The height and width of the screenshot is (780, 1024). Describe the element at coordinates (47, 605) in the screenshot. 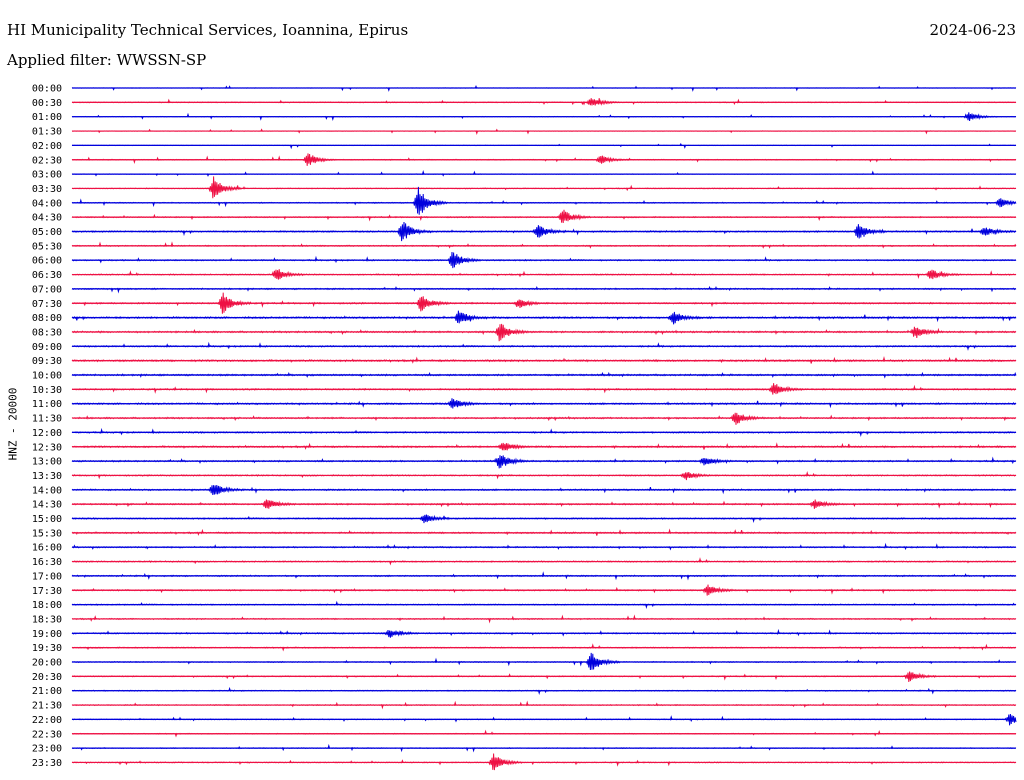

I see `row-time-label: 18:00` at that location.